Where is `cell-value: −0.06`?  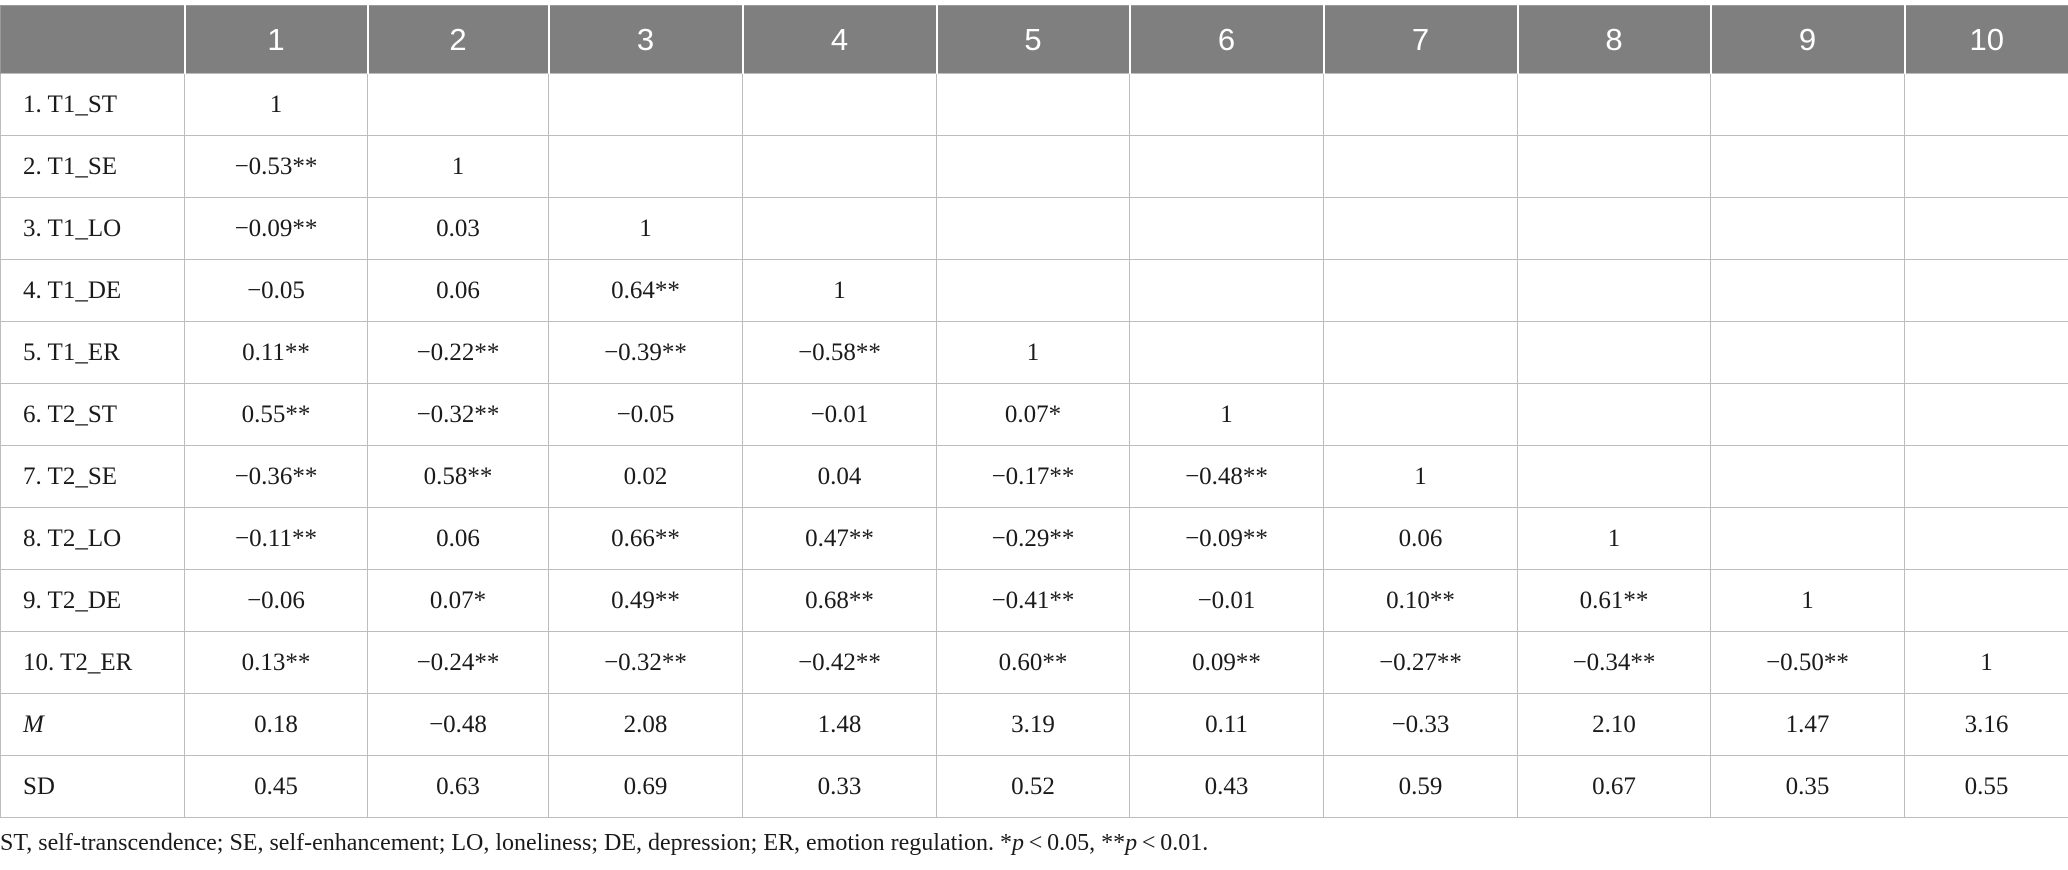
cell-value: −0.06 is located at coordinates (276, 600).